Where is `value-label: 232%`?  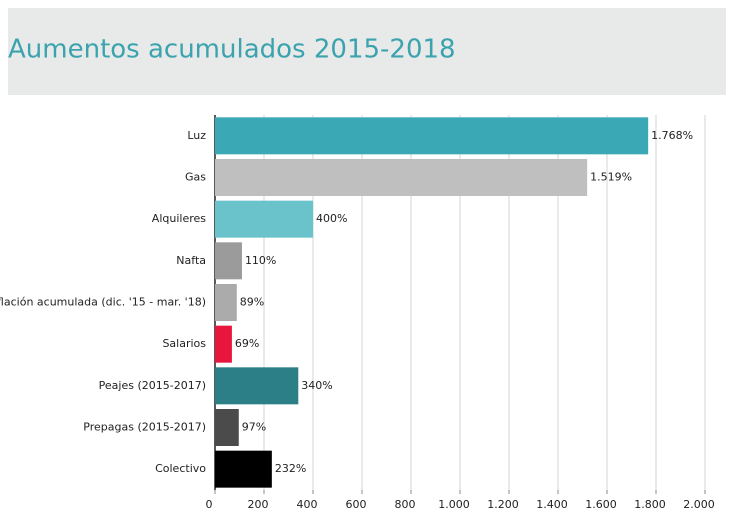
value-label: 232% is located at coordinates (290, 468).